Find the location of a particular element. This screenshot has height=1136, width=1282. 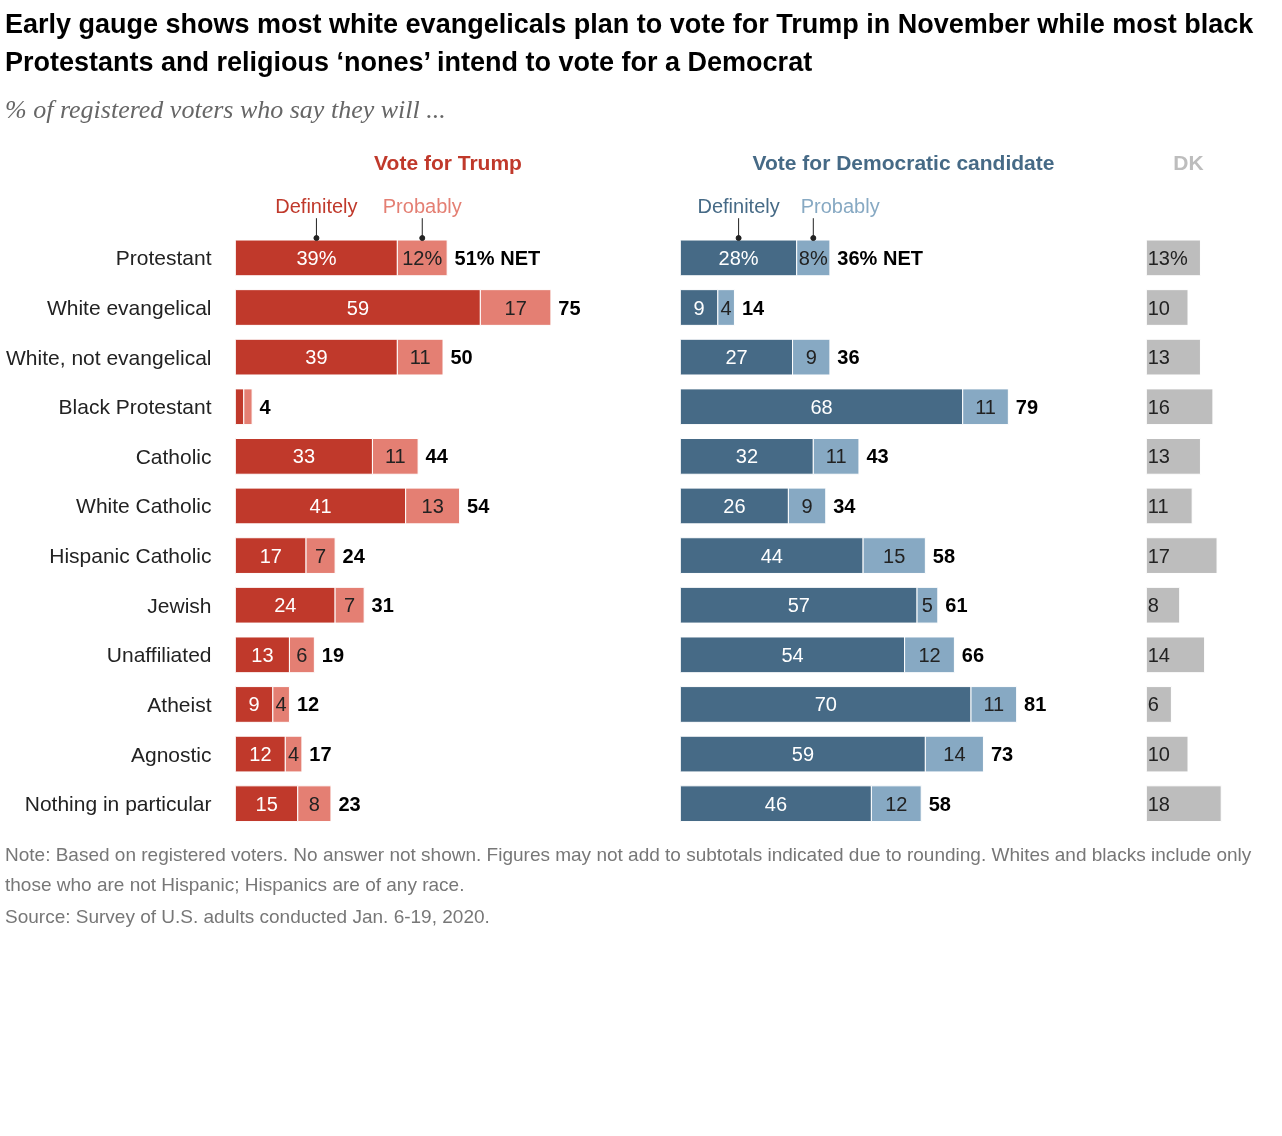

chart-title: DK is located at coordinates (1188, 162).